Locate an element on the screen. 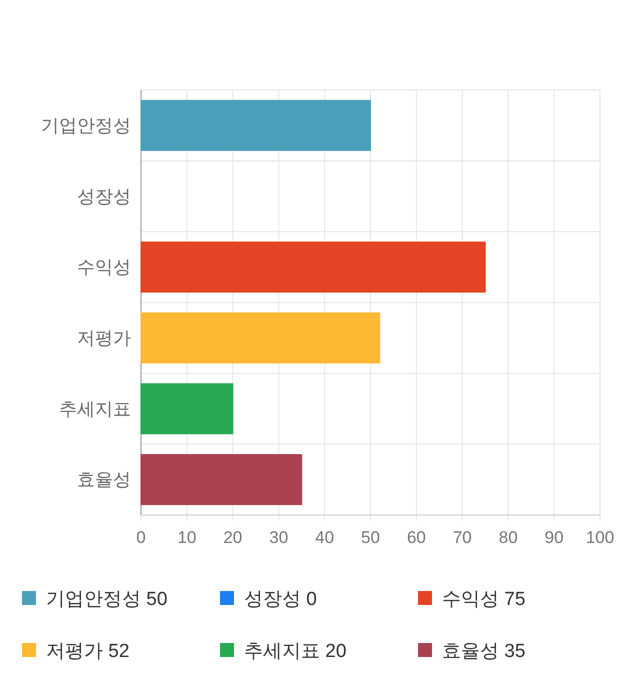  legend-label: 저평가 52 is located at coordinates (88, 651).